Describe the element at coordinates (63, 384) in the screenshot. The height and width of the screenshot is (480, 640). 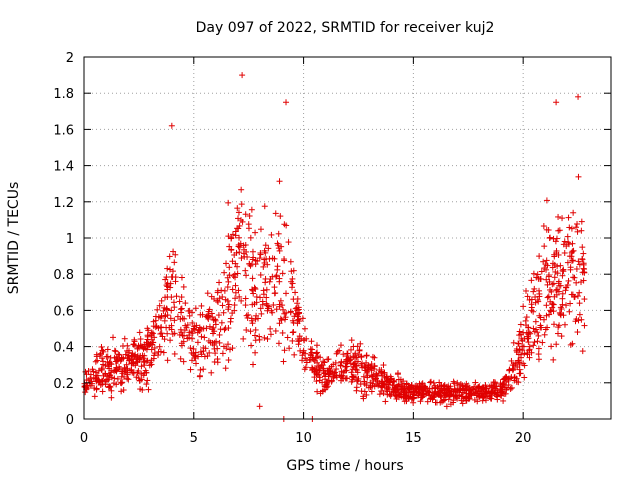
I see `y-tick-label: 0.2` at that location.